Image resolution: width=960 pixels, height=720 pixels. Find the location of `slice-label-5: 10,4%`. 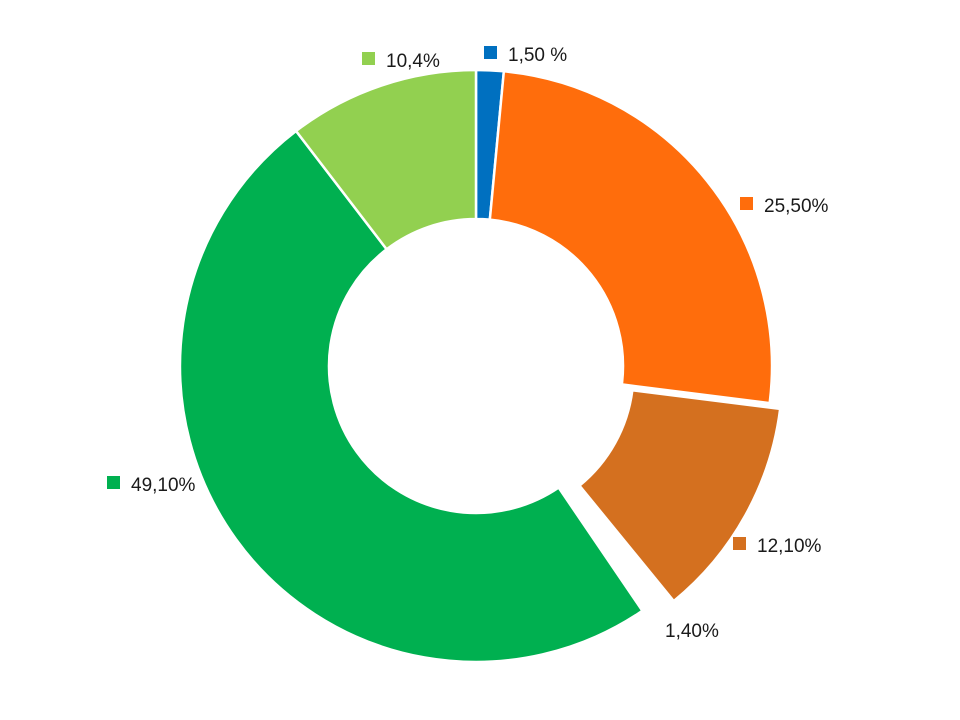

slice-label-5: 10,4% is located at coordinates (413, 61).